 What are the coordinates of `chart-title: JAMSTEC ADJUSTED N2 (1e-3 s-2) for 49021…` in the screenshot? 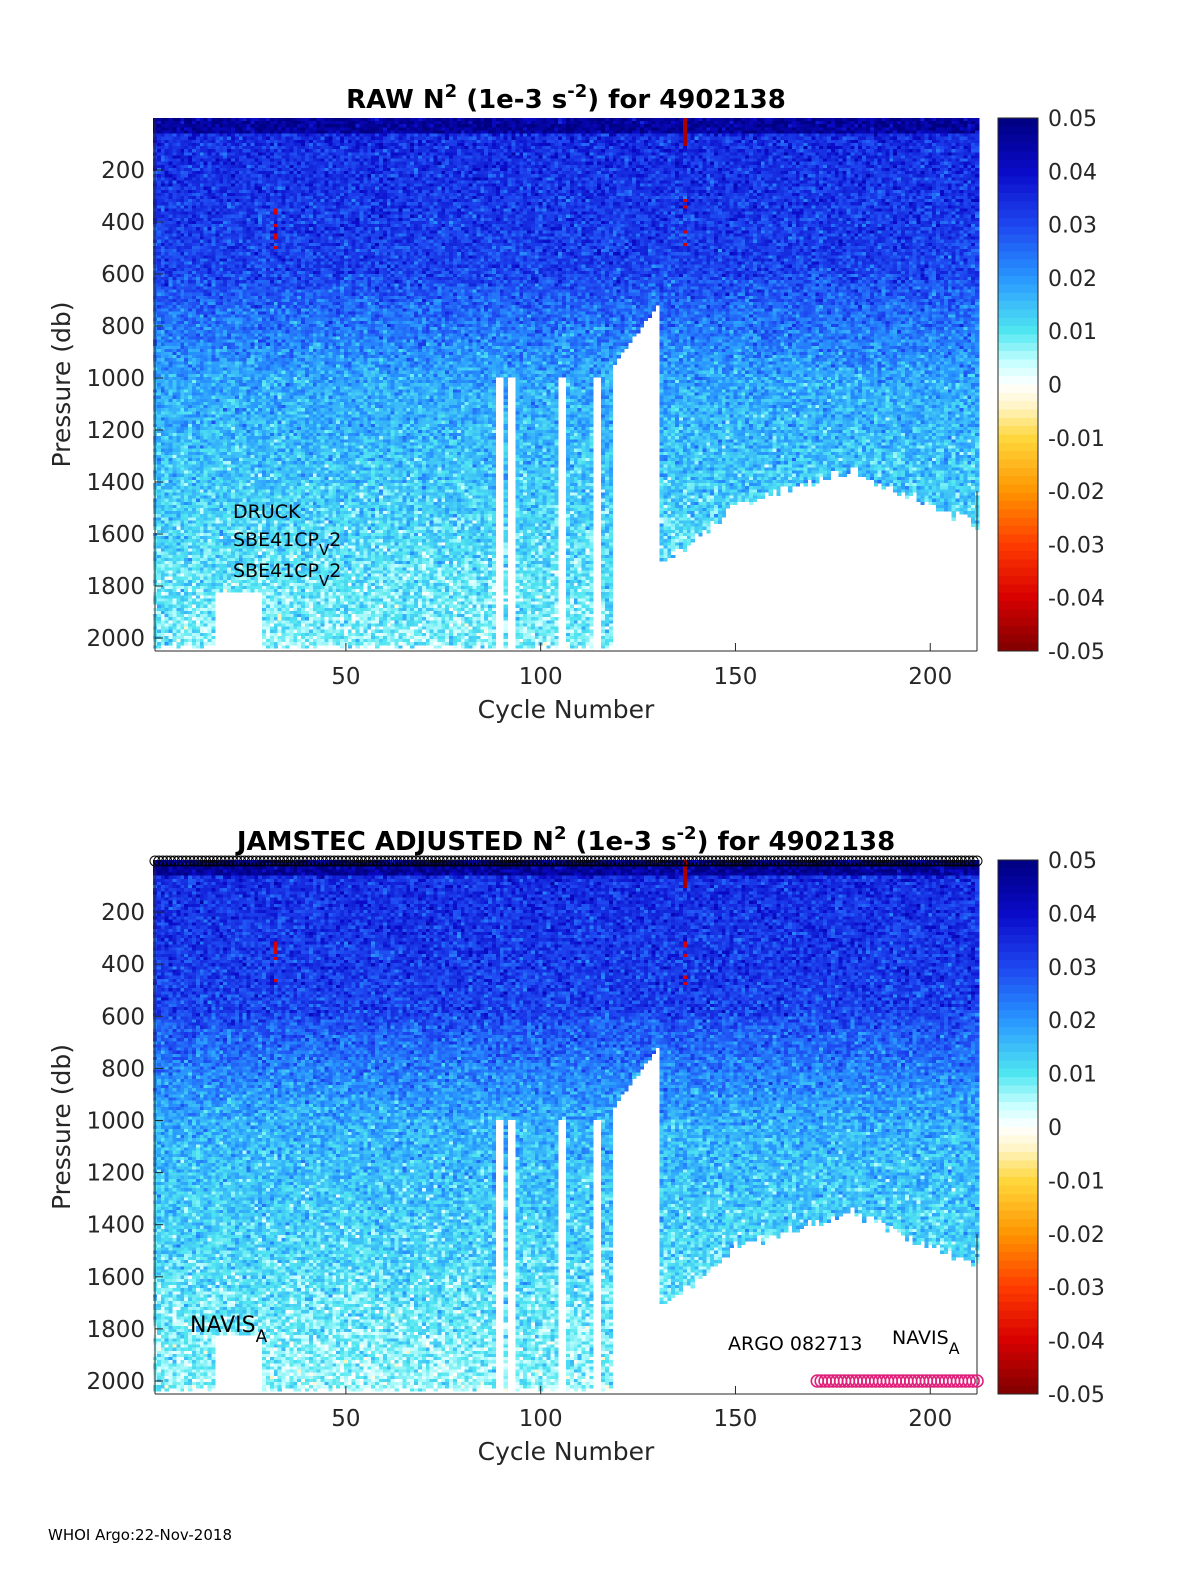 It's located at (565, 840).